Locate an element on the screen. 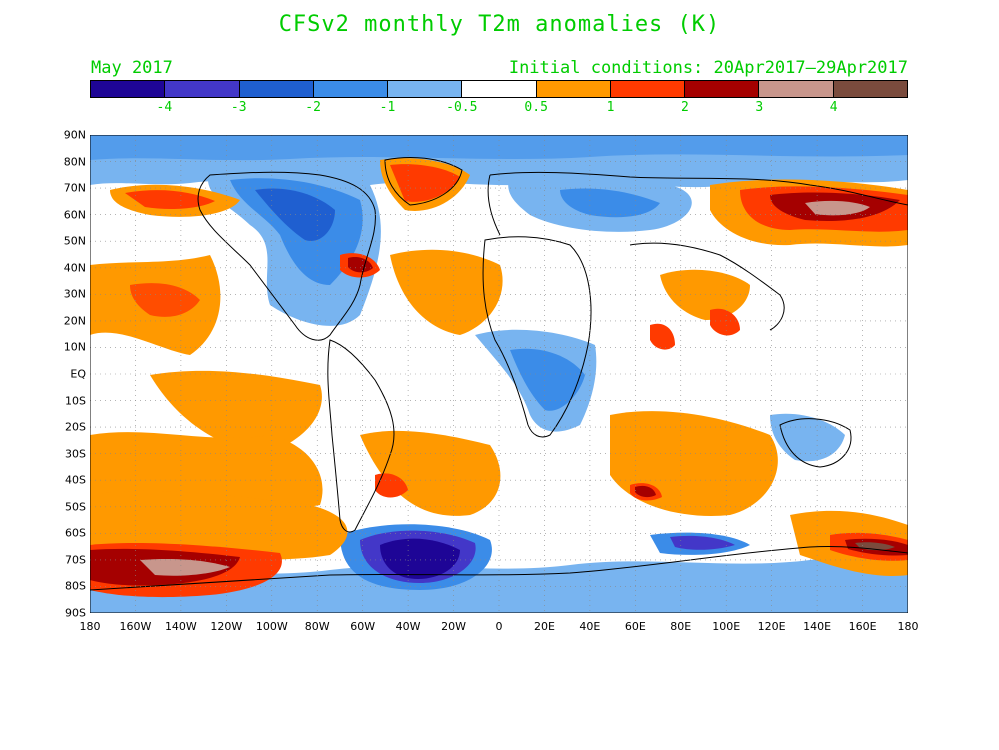  lon-label: 140W is located at coordinates (180, 626).